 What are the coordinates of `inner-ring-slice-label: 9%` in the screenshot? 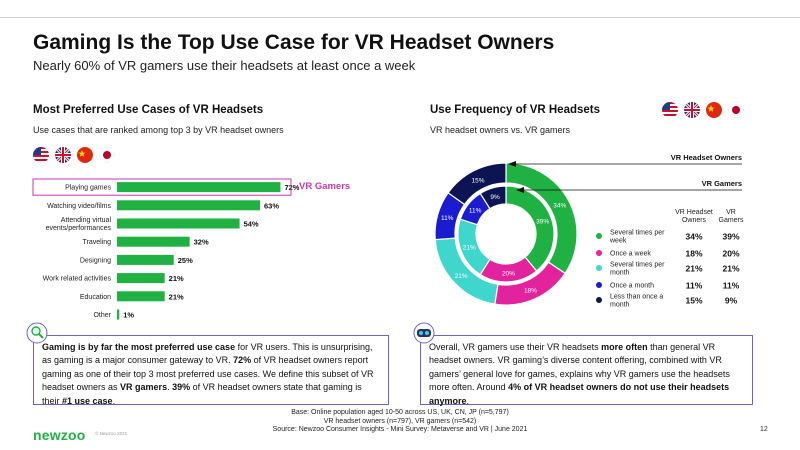 It's located at (495, 197).